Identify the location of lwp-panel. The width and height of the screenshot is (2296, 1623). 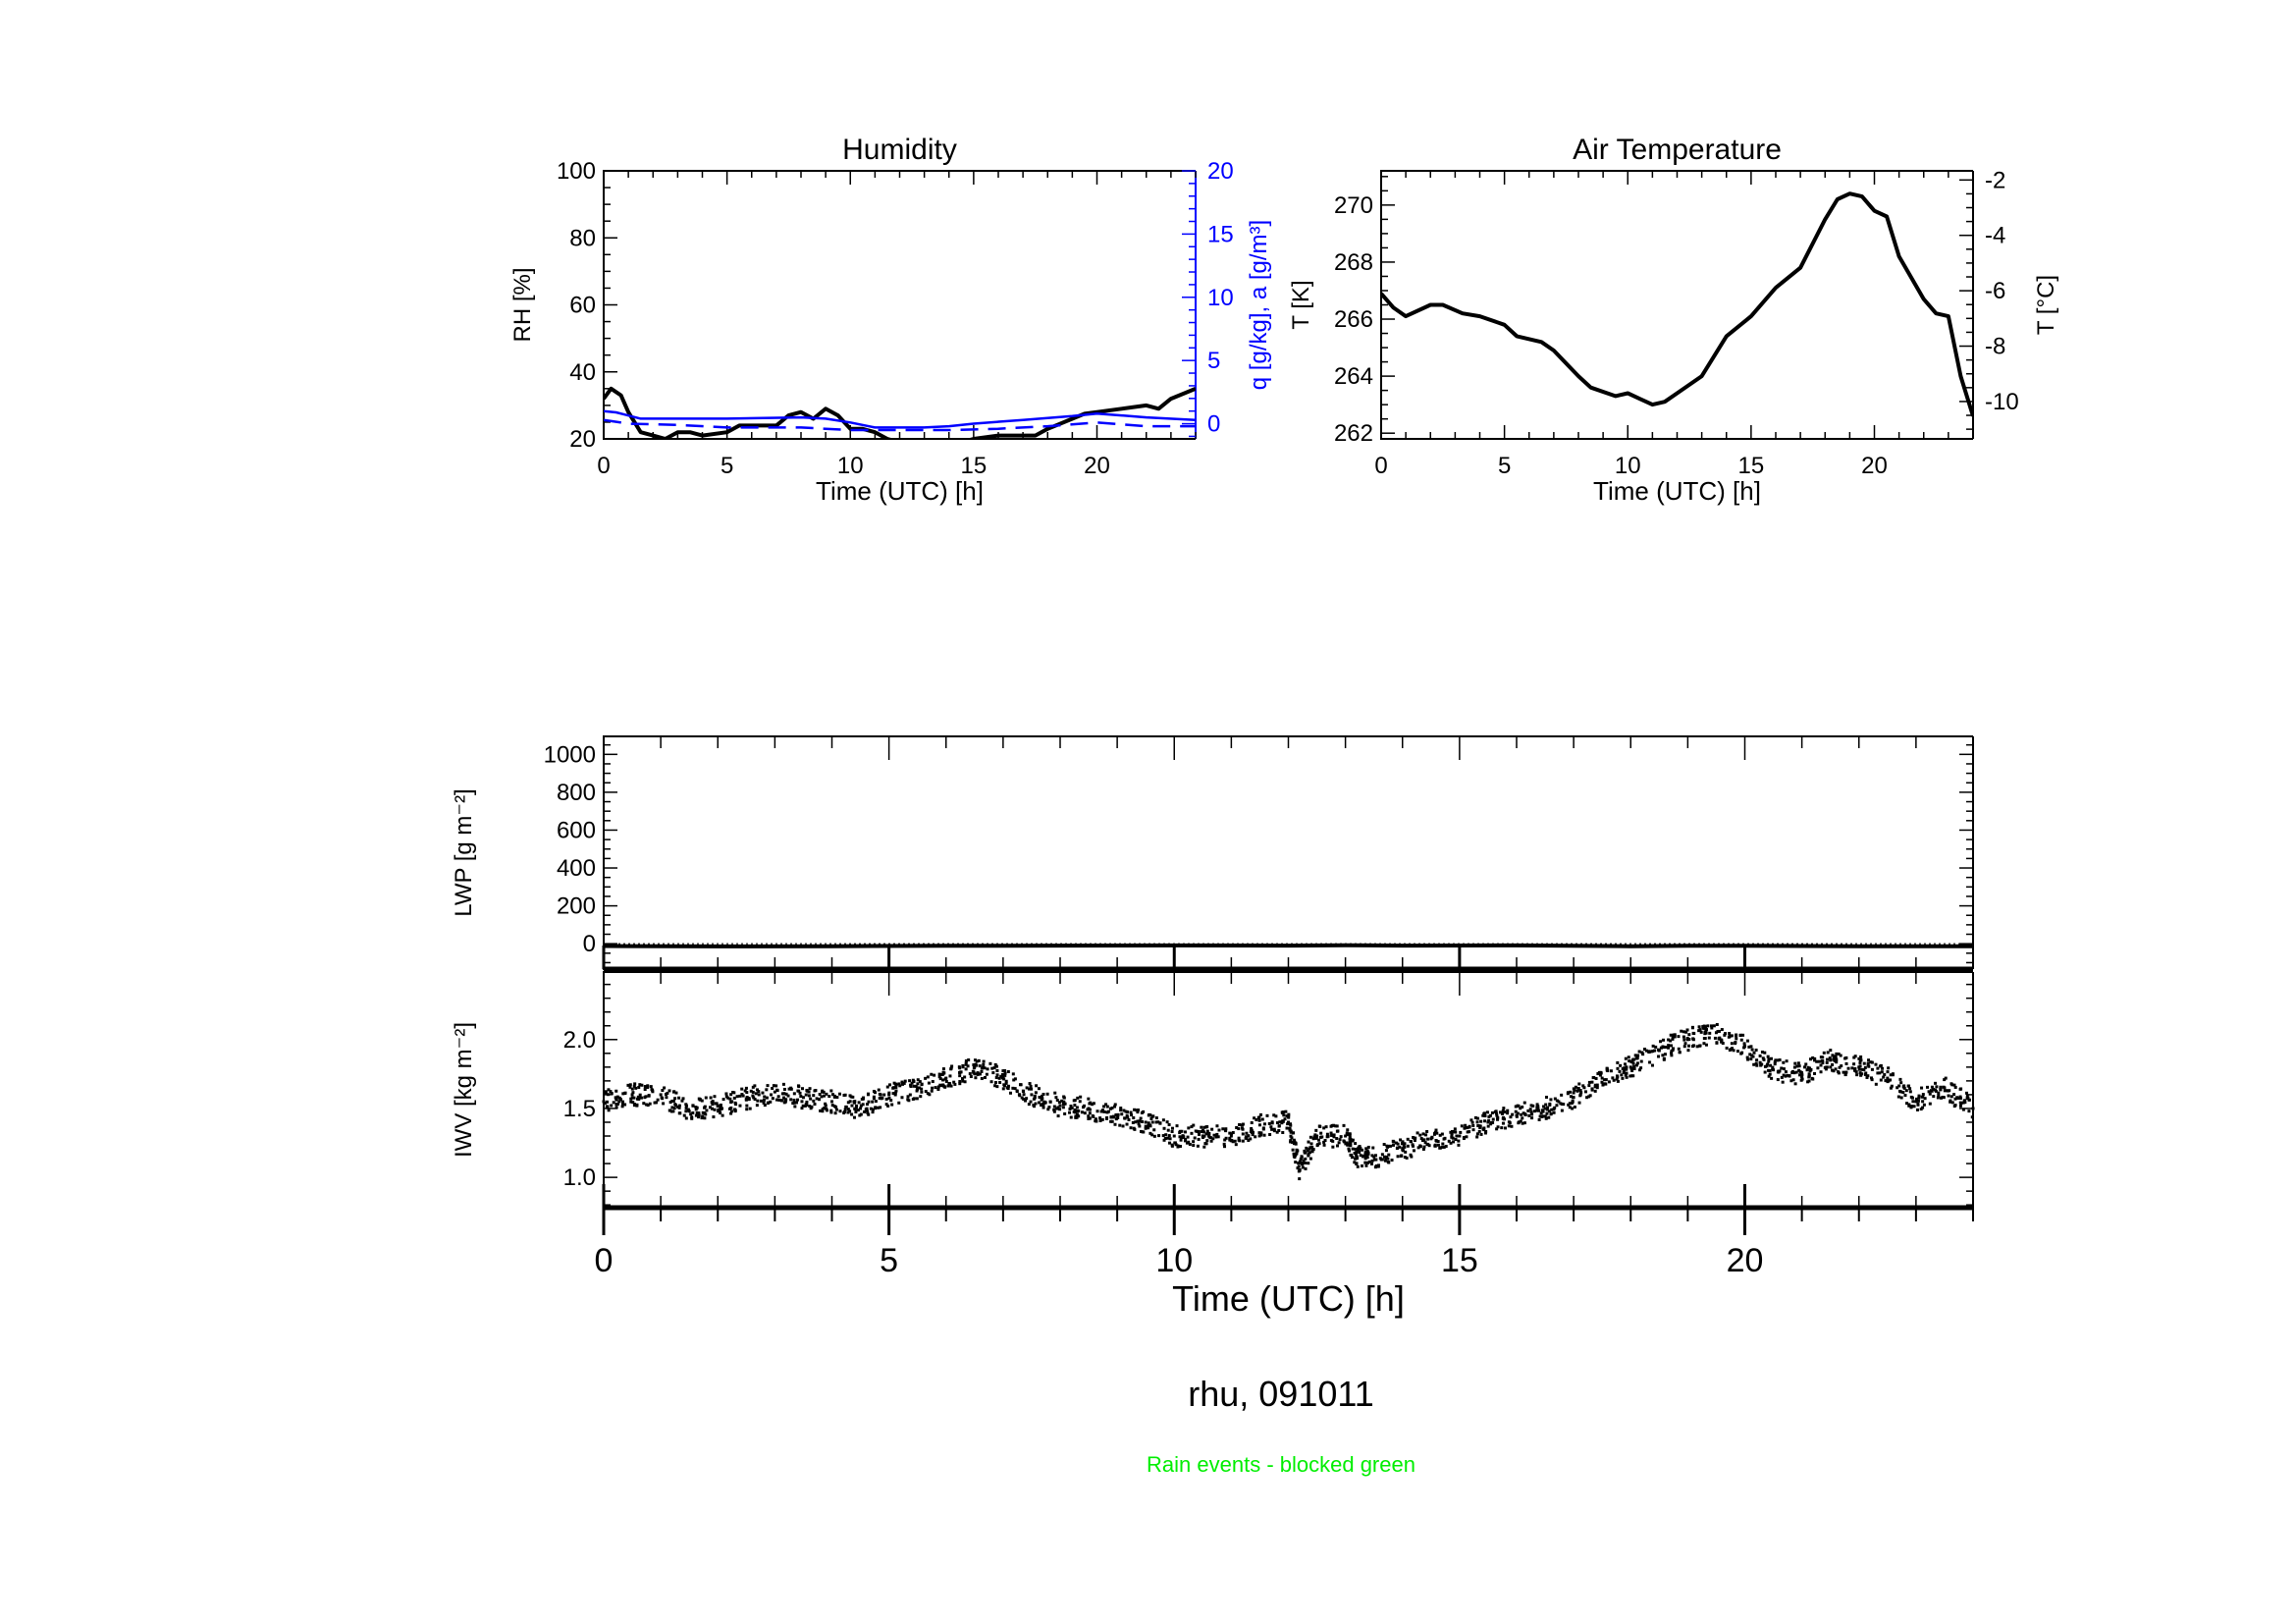
(1288, 853).